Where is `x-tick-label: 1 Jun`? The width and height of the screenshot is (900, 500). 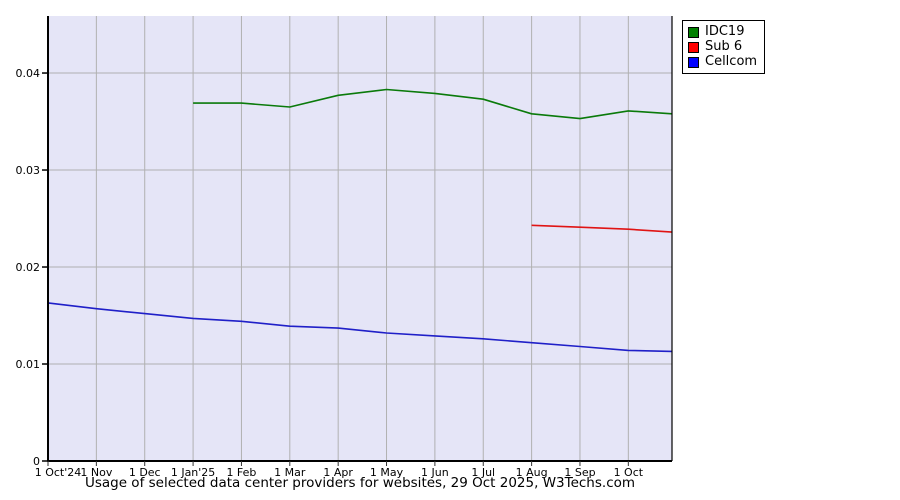 x-tick-label: 1 Jun is located at coordinates (435, 472).